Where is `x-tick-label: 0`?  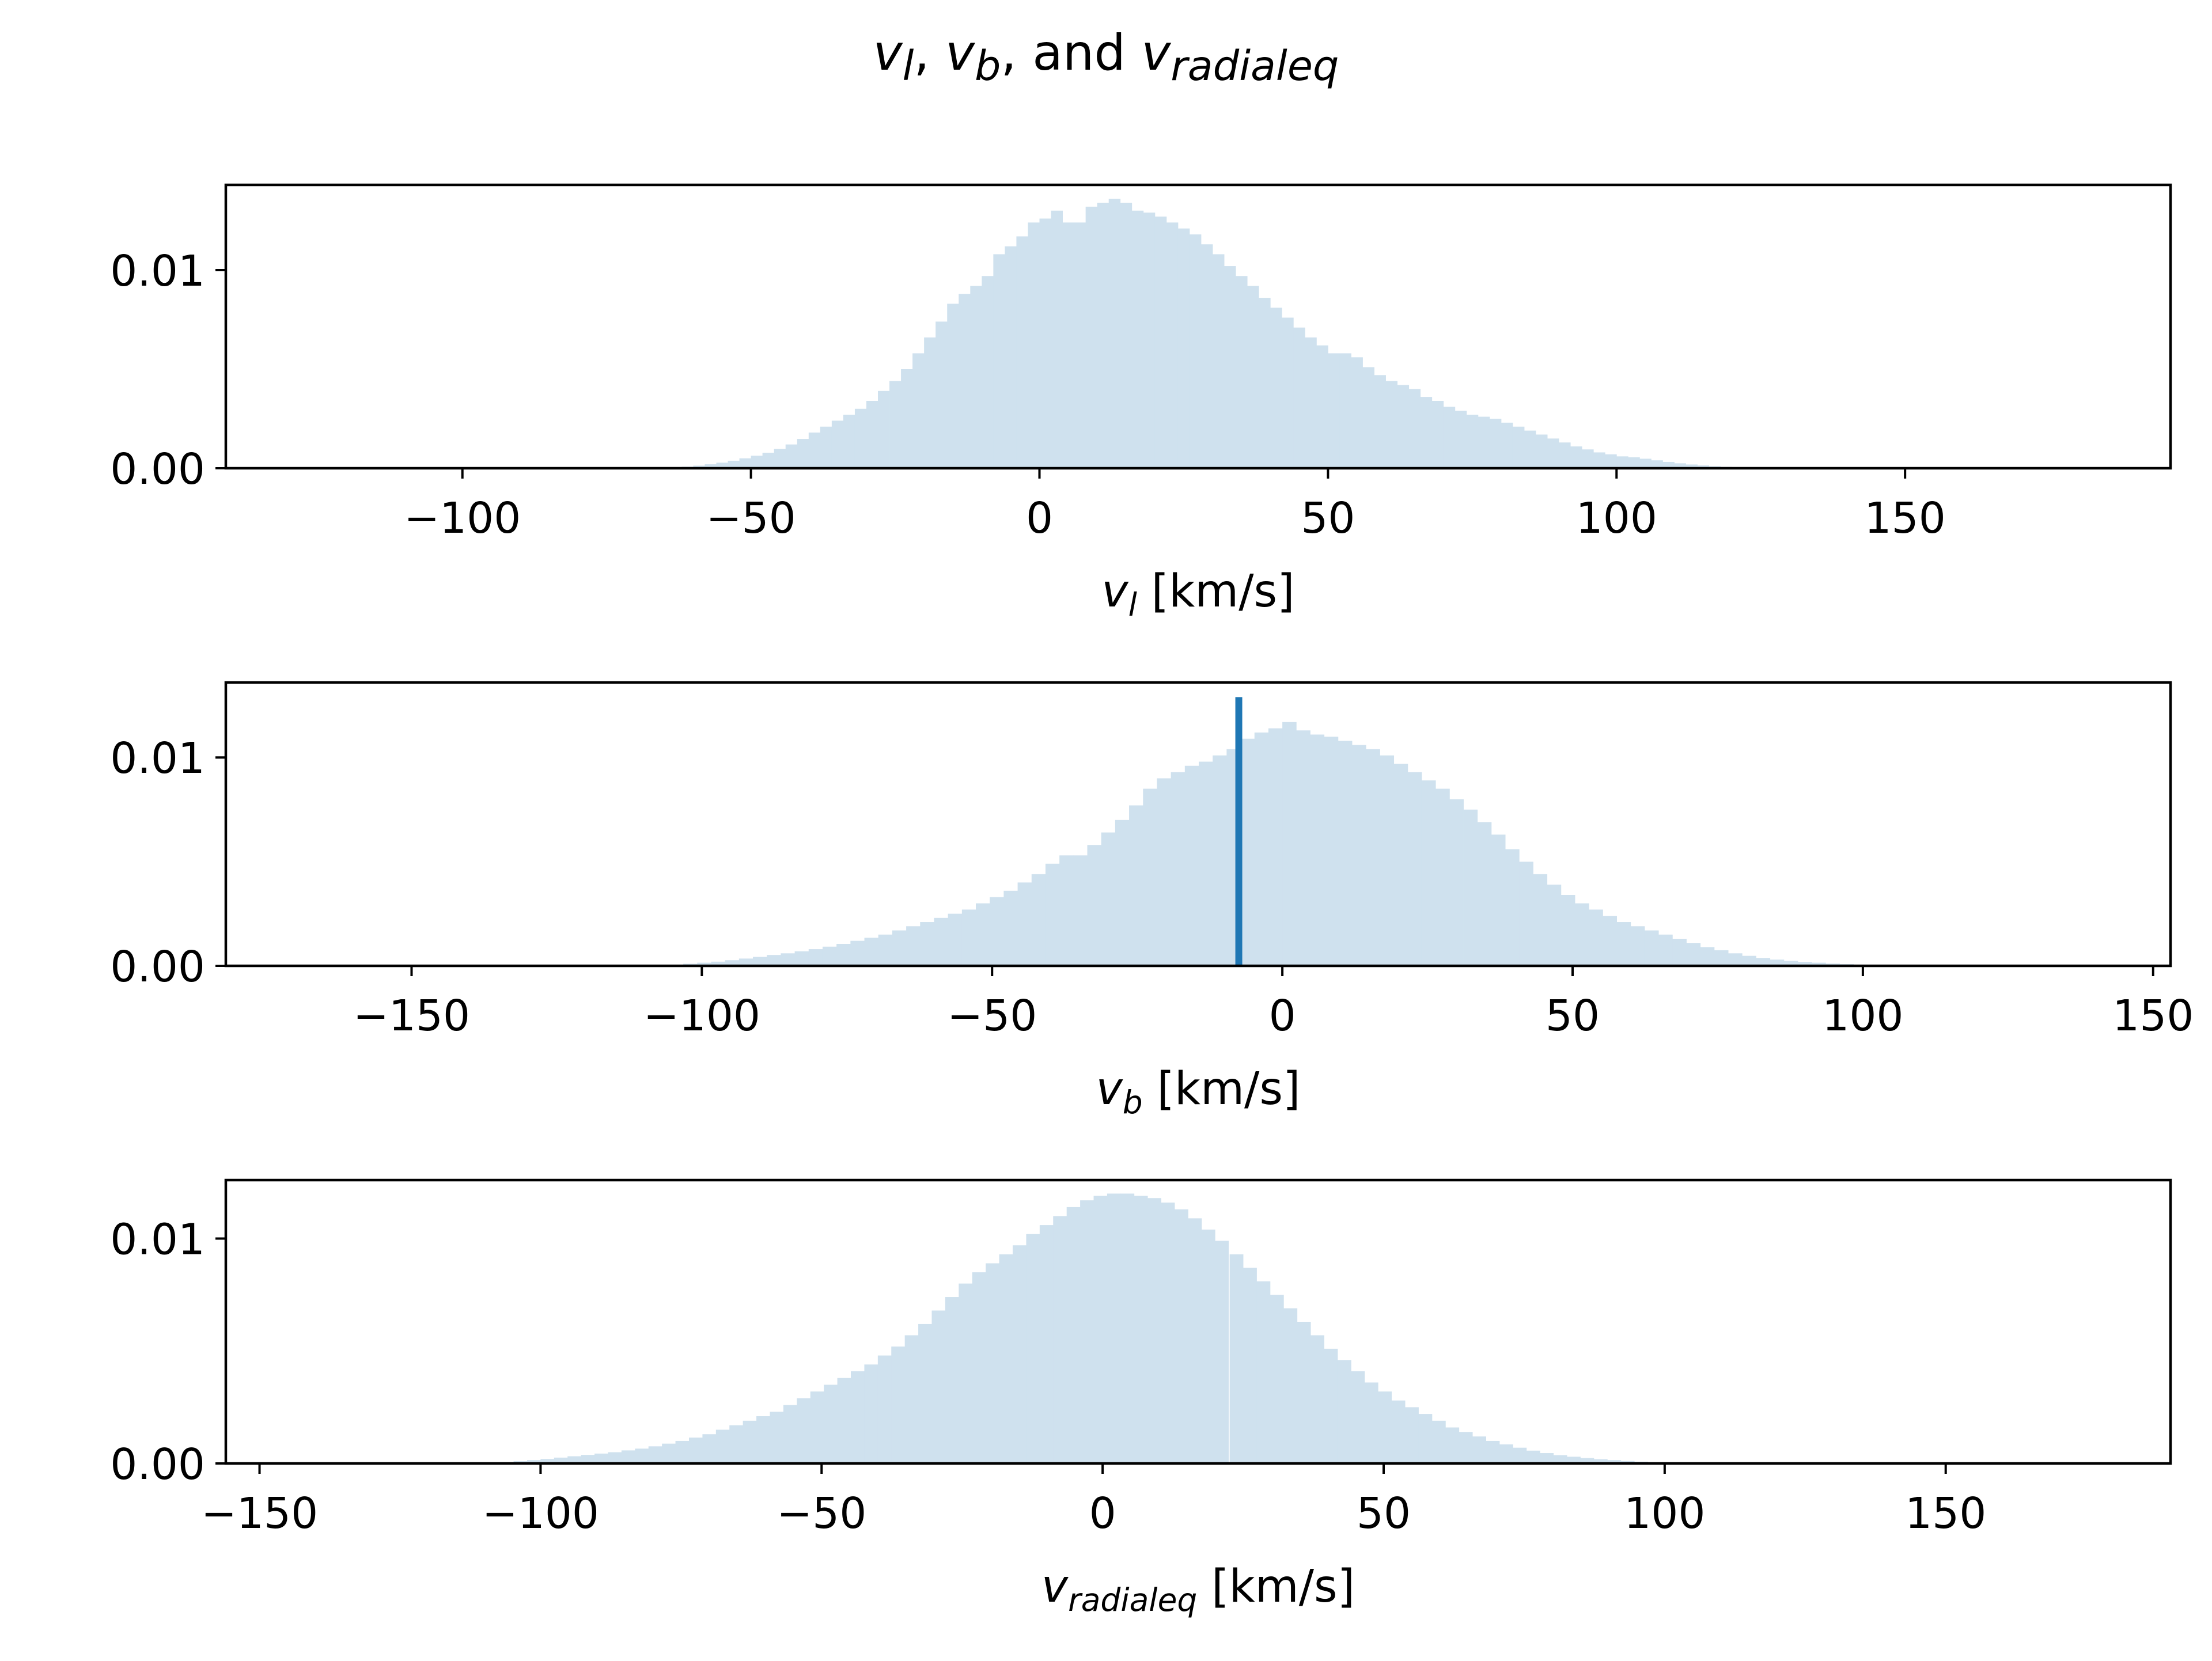
x-tick-label: 0 is located at coordinates (1102, 1513).